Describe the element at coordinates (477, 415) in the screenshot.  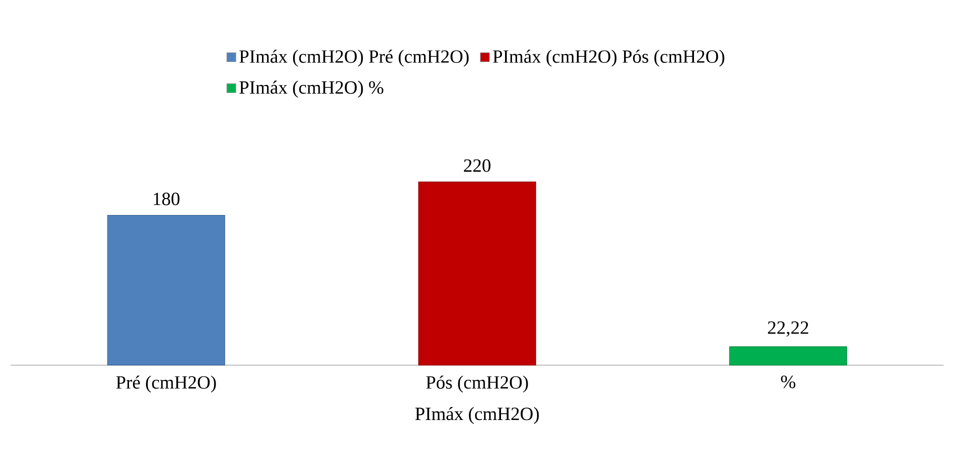
I see `x-axis-title: PImáx (cmH2O)` at that location.